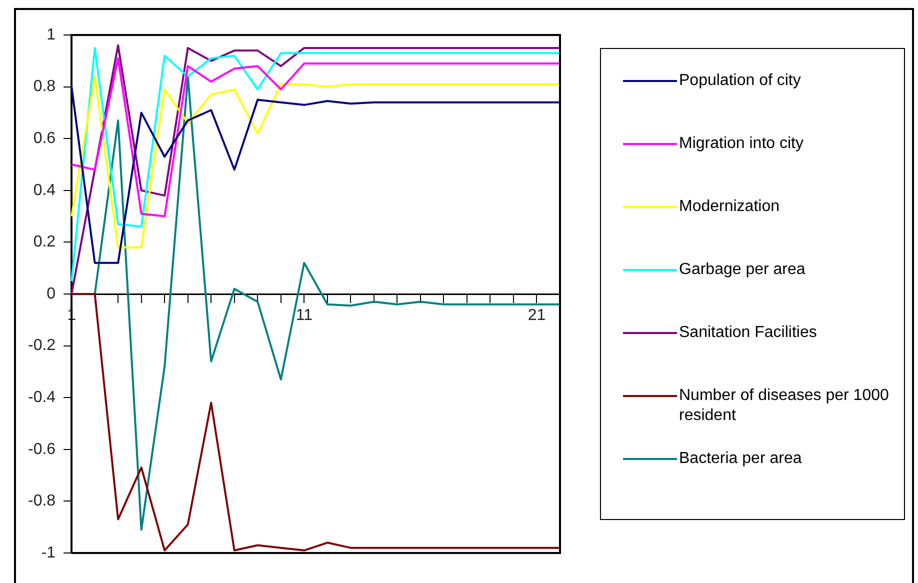 Image resolution: width=918 pixels, height=583 pixels. What do you see at coordinates (51, 293) in the screenshot?
I see `y-tick-label: 0` at bounding box center [51, 293].